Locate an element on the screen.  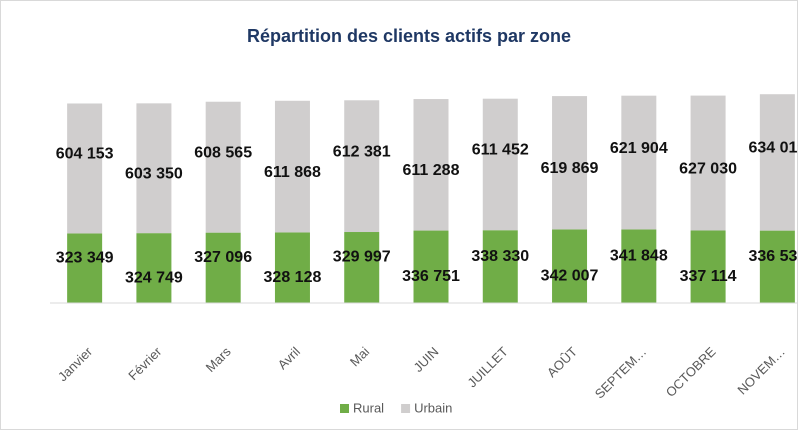
data-label: 336 751 is located at coordinates (431, 276).